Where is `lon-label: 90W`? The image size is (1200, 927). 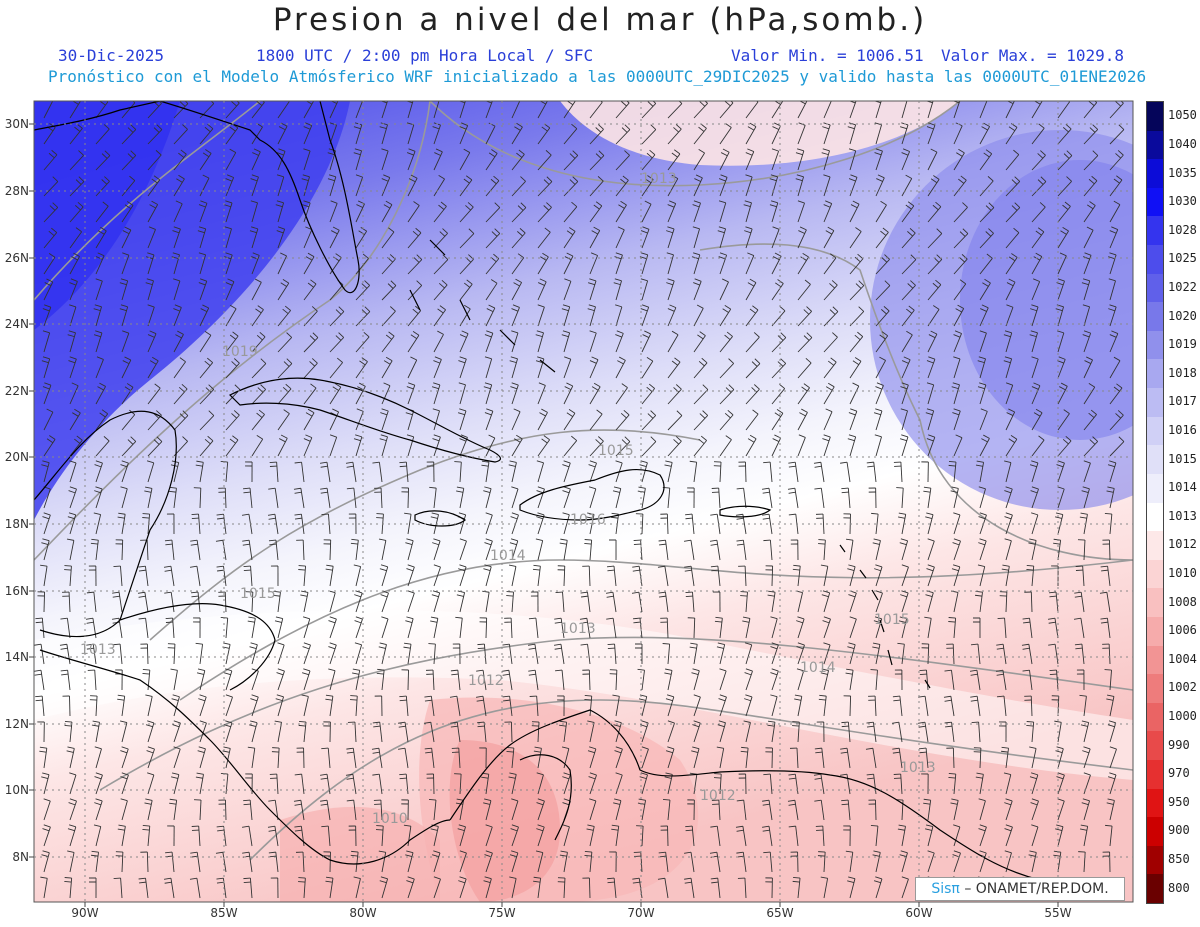
lon-label: 90W is located at coordinates (84, 913).